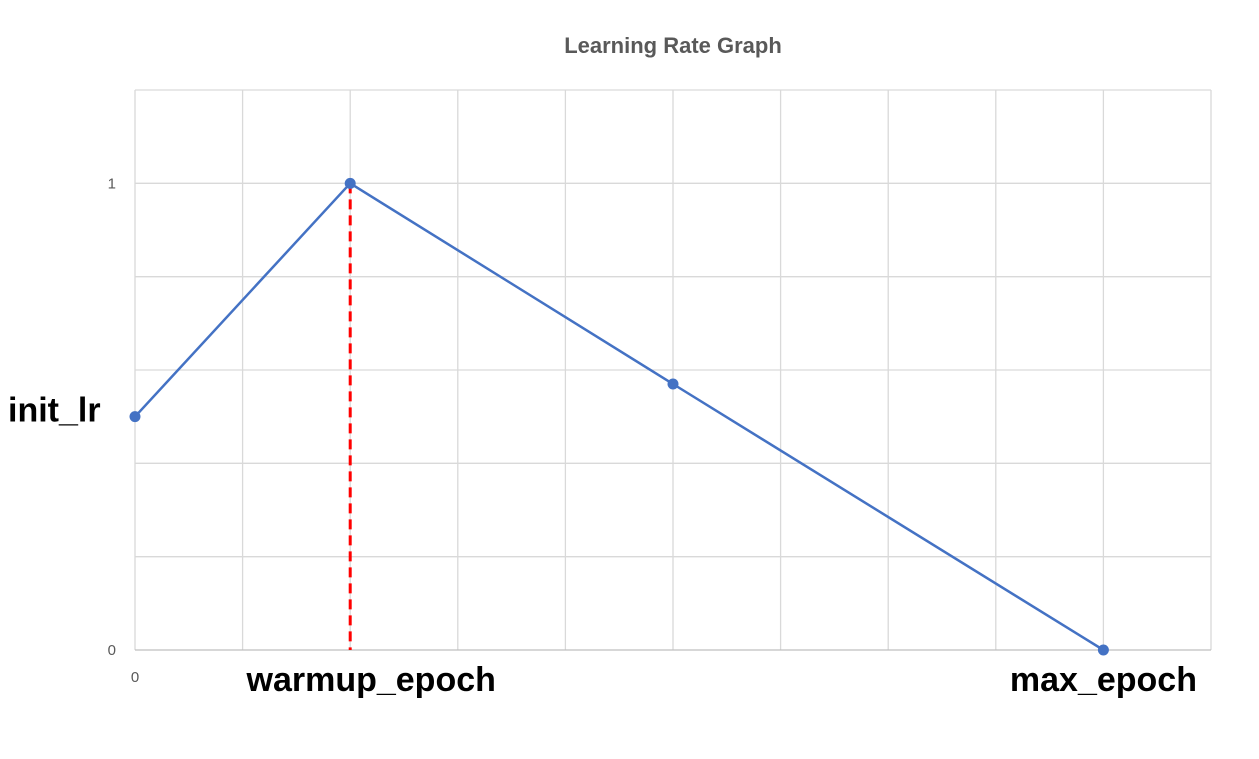  I want to click on max-epoch-label: max_epoch, so click(1103, 680).